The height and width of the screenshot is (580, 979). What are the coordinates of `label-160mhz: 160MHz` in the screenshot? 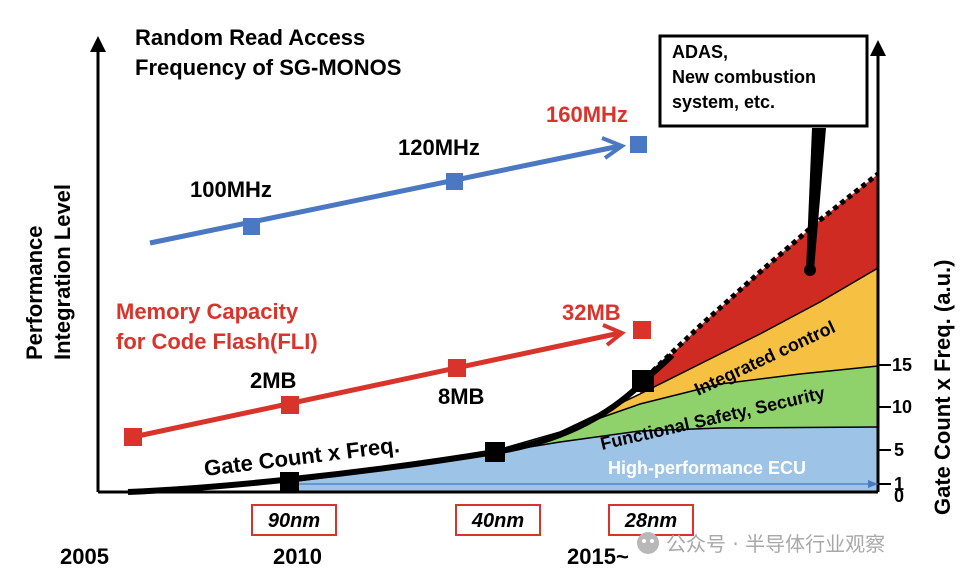 It's located at (587, 114).